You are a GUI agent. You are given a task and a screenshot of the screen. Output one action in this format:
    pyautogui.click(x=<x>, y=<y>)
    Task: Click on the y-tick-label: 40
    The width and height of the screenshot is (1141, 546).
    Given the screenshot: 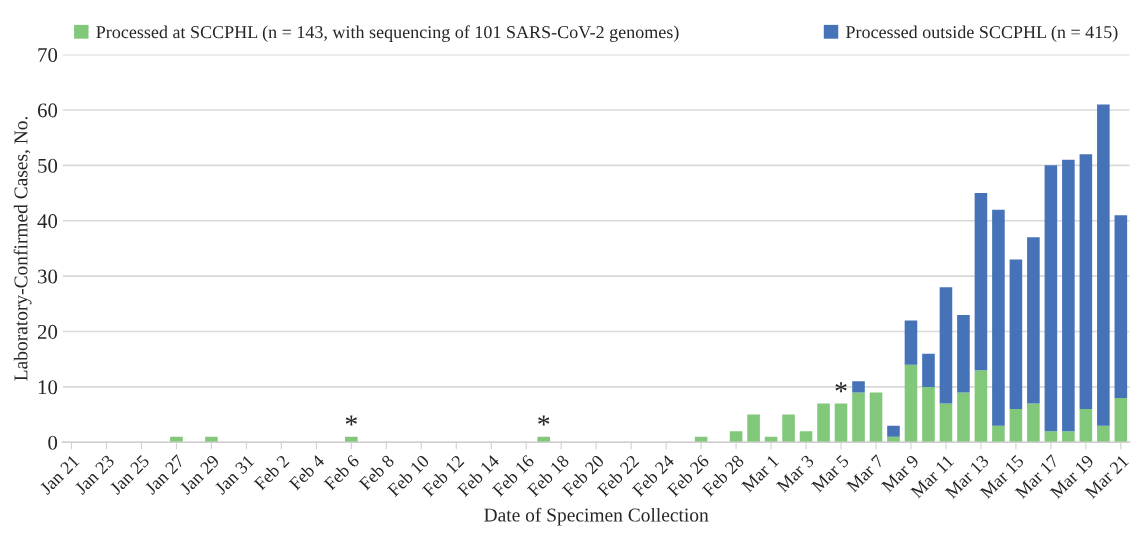 What is the action you would take?
    pyautogui.click(x=47, y=221)
    